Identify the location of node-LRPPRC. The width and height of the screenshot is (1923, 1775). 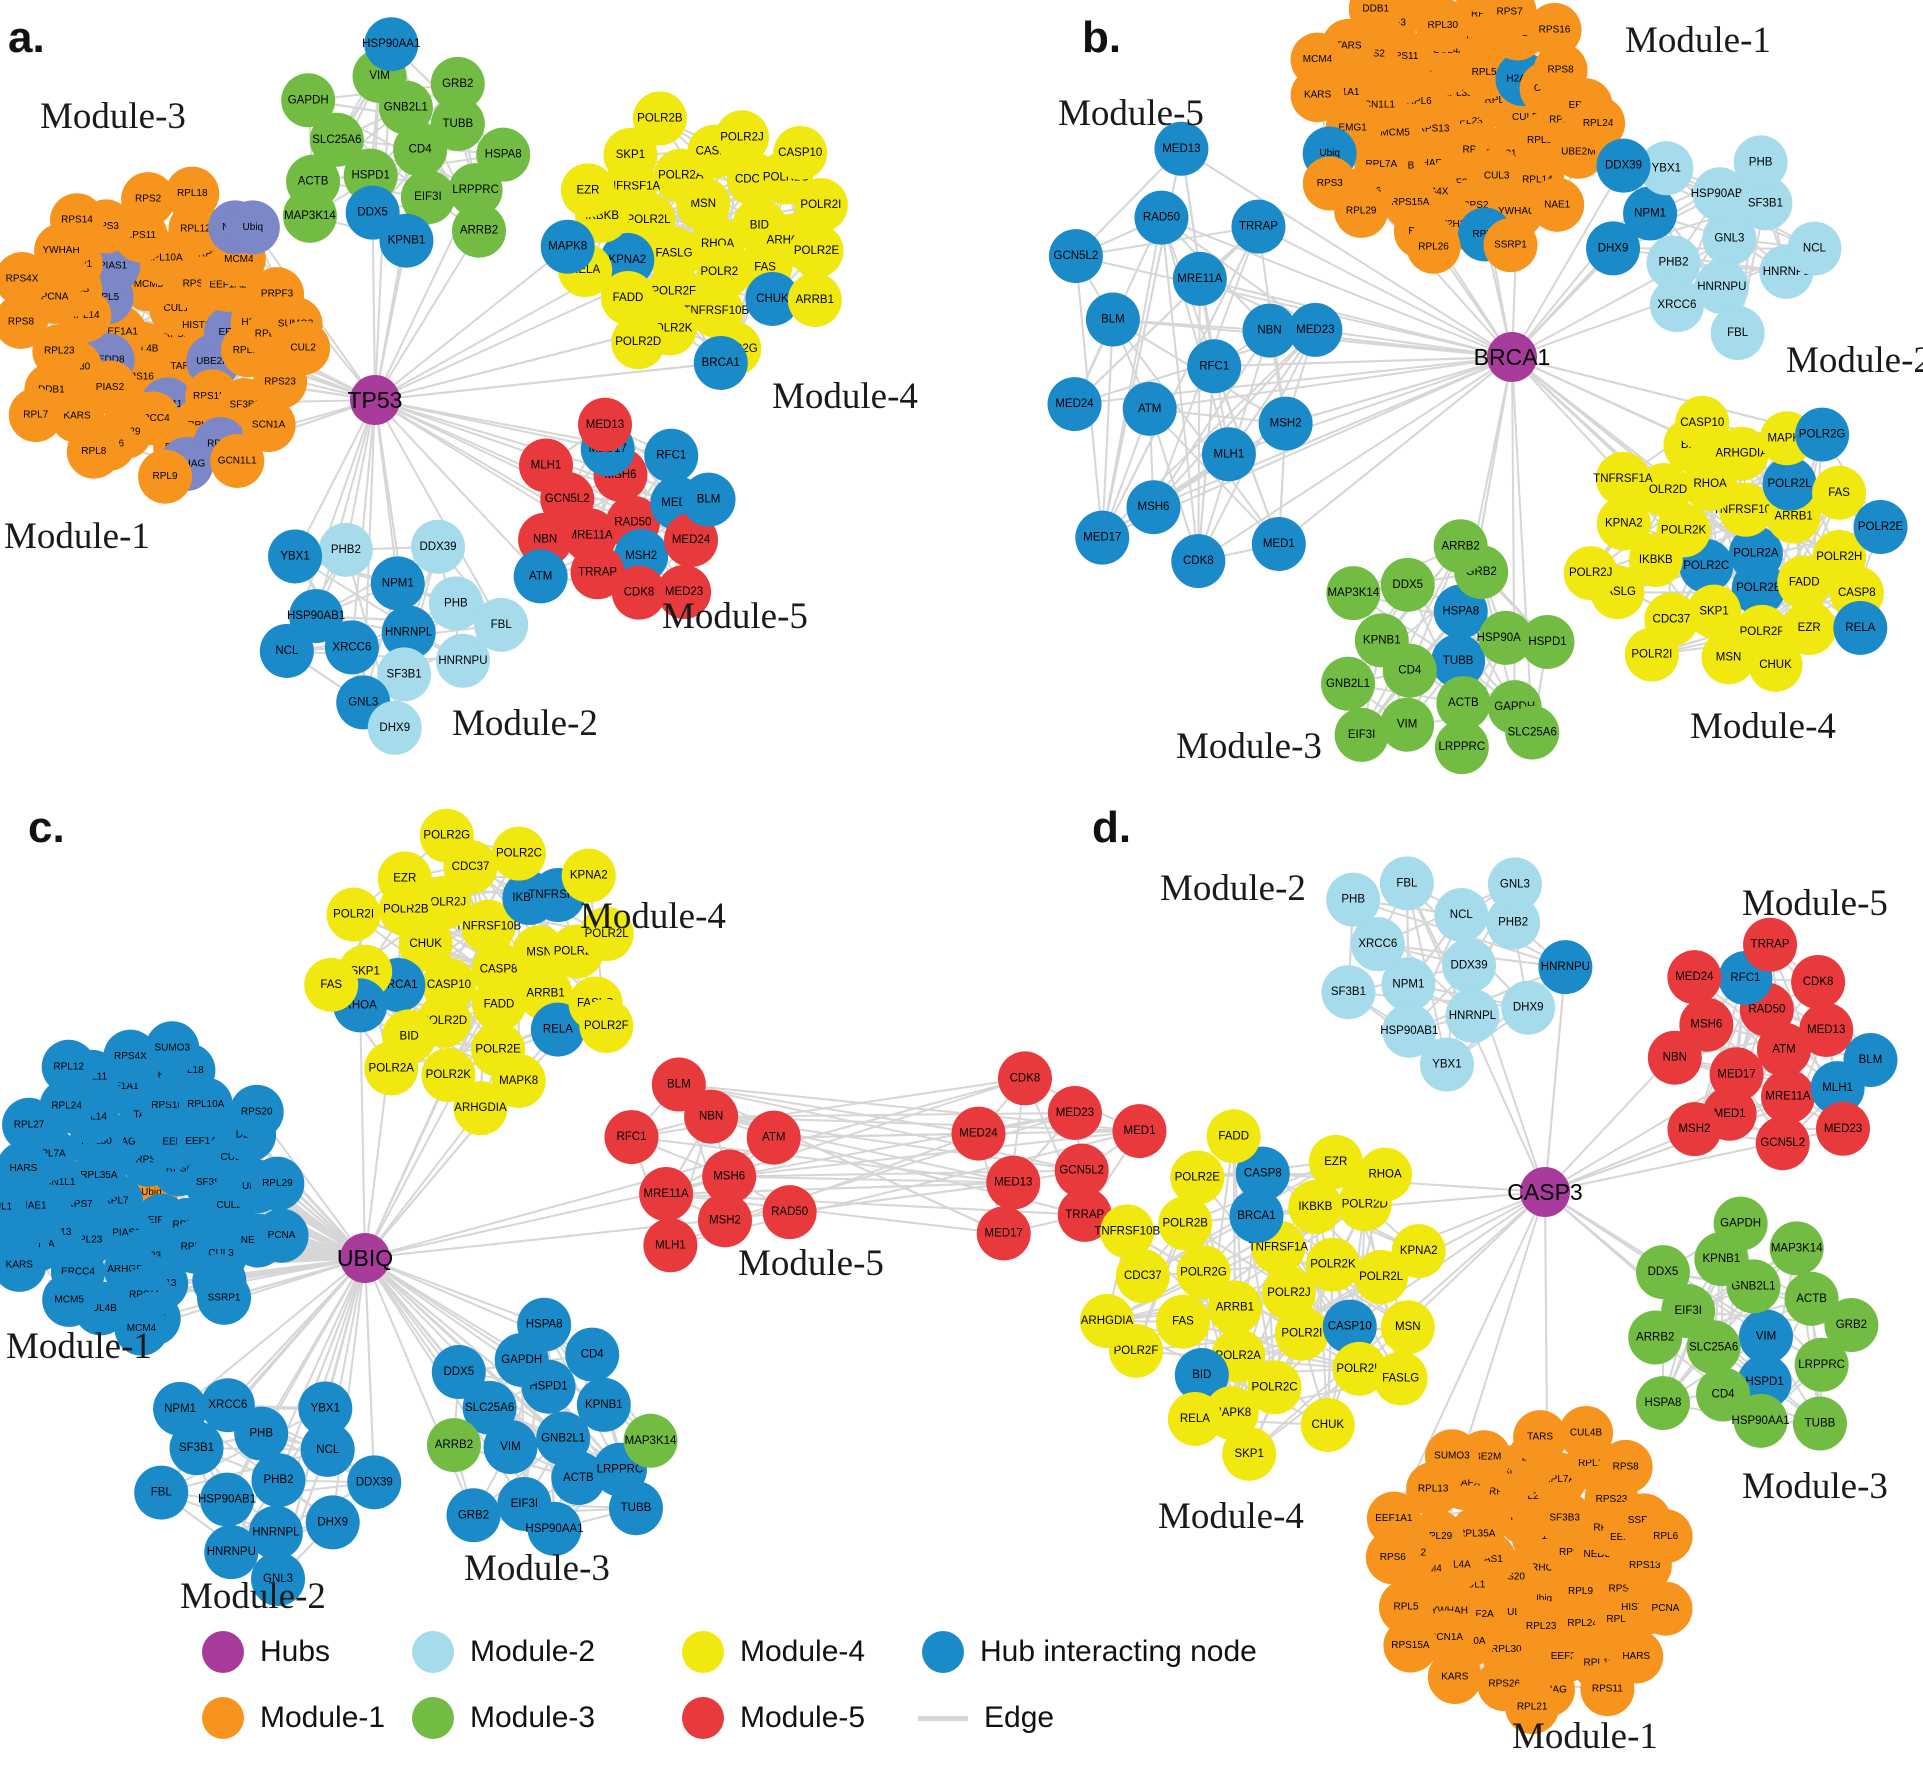
(1821, 1364).